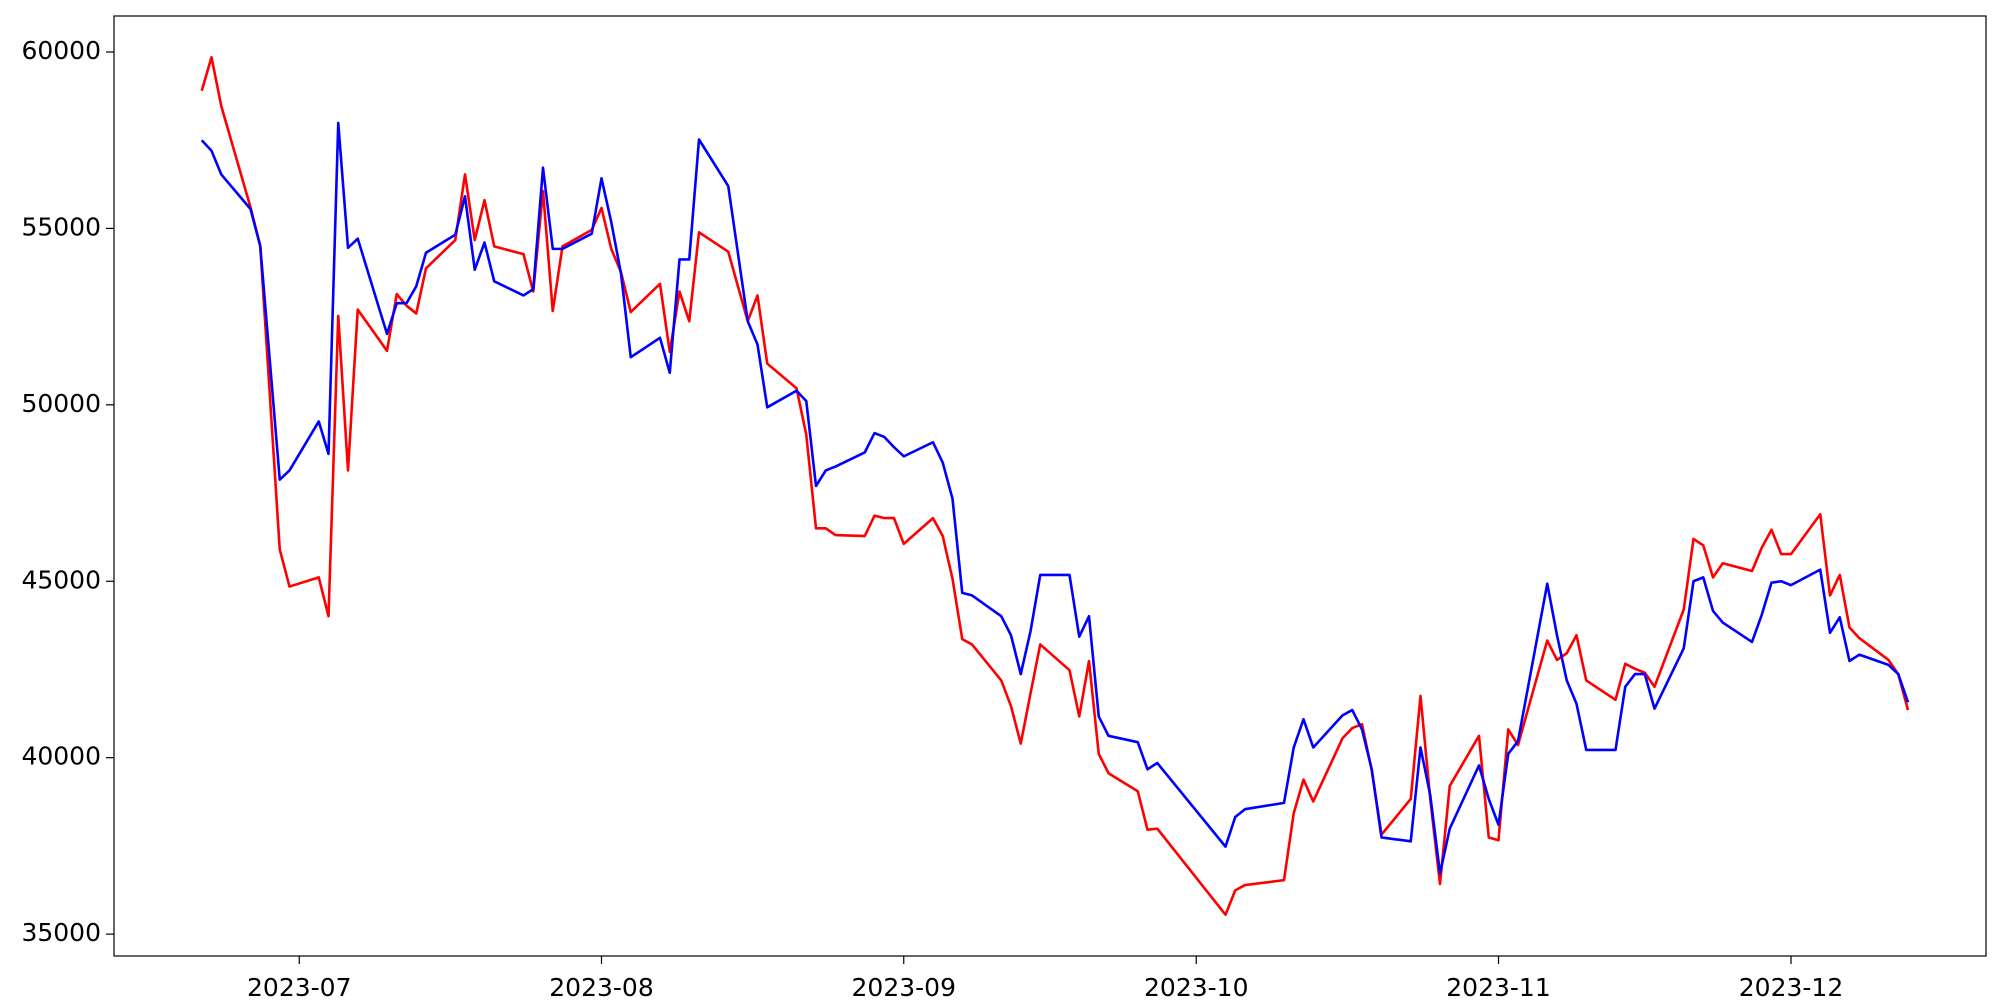  Describe the element at coordinates (1791, 986) in the screenshot. I see `x-tick-label: 2023-12` at that location.